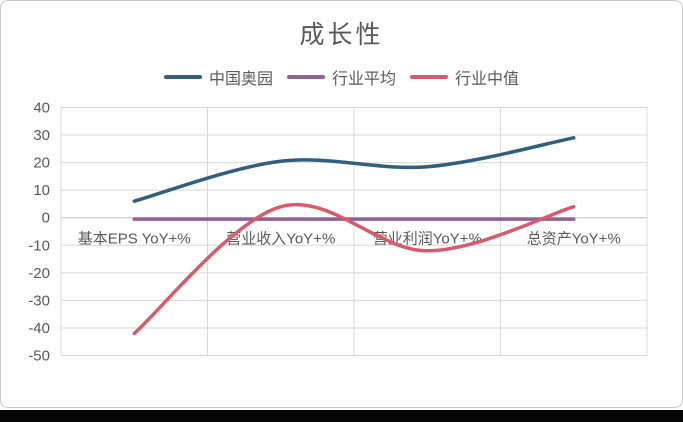 Image resolution: width=683 pixels, height=422 pixels. What do you see at coordinates (46, 218) in the screenshot?
I see `y-tick-label: 0` at bounding box center [46, 218].